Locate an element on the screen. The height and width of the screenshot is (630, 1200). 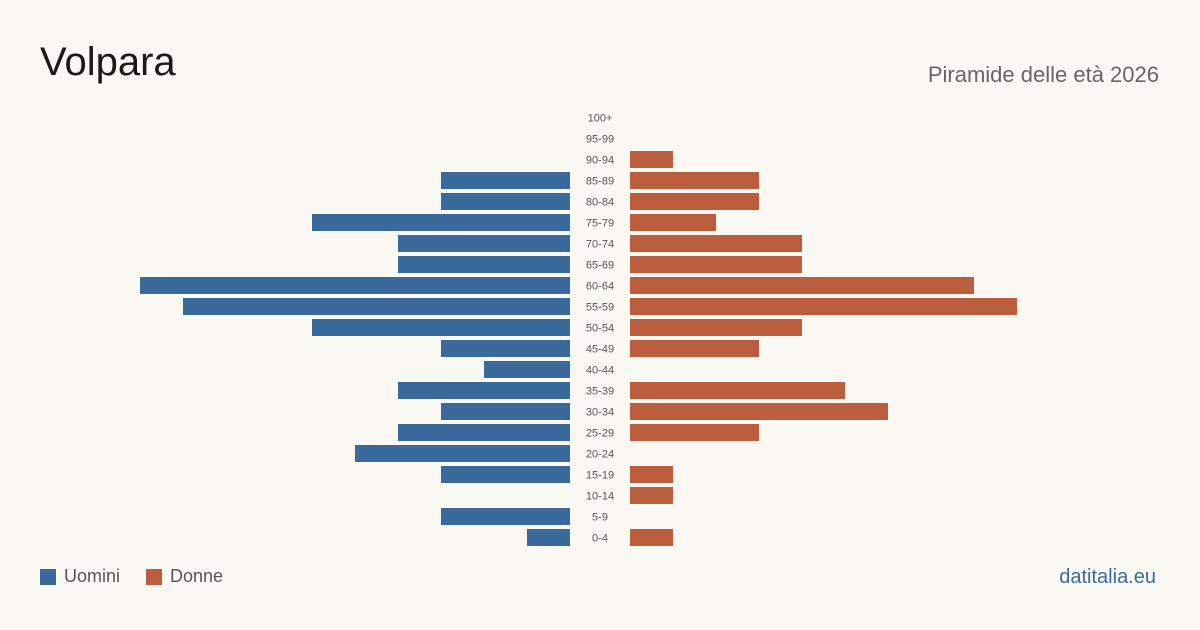
age-group-label: 75-79 is located at coordinates (600, 224).